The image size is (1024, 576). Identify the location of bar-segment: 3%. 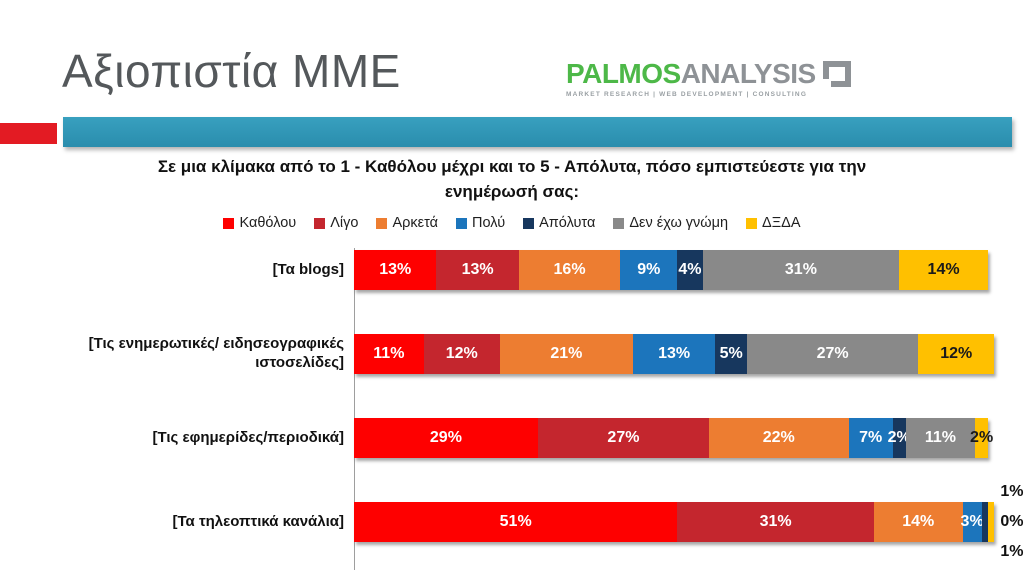
(972, 522).